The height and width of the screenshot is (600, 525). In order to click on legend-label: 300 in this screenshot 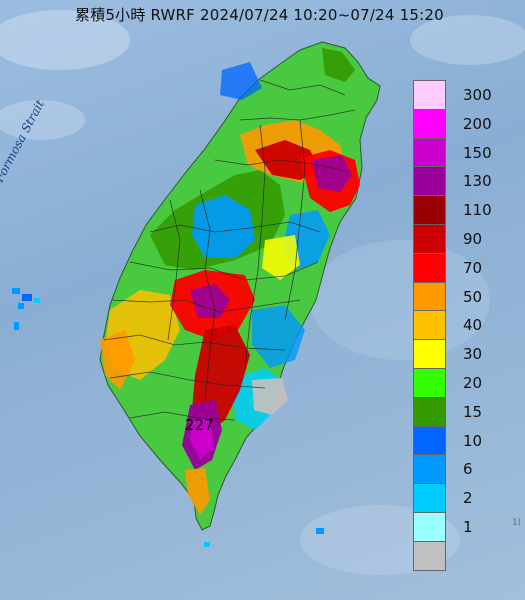, I will do `click(477, 95)`.